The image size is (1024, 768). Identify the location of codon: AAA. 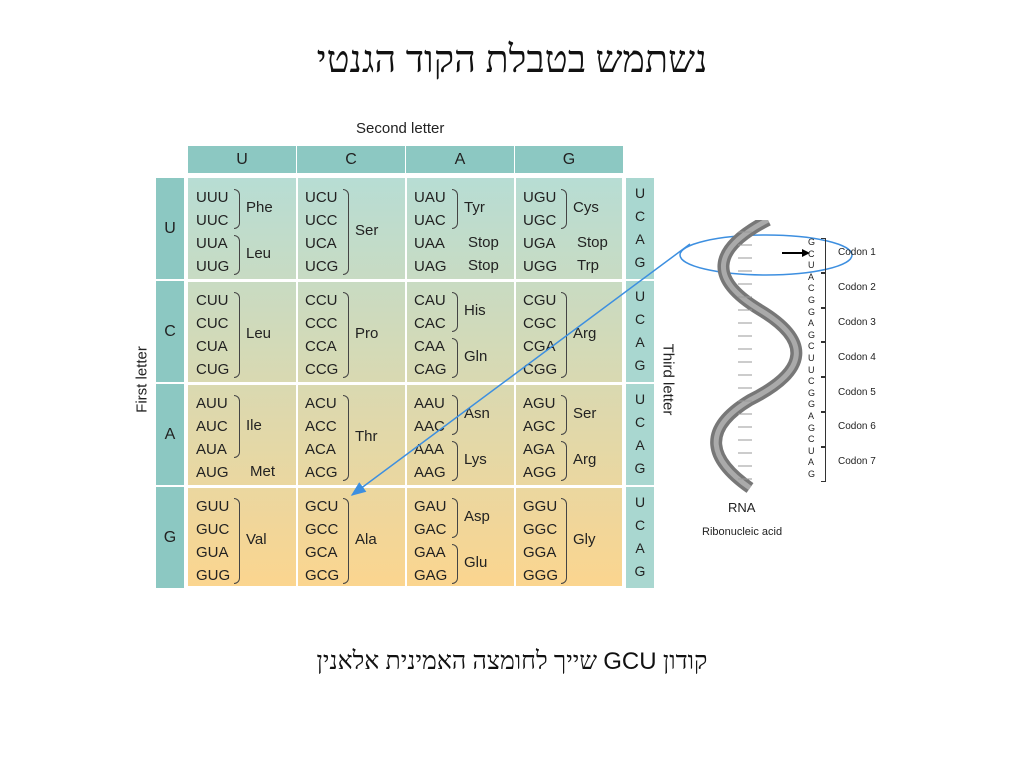
(429, 449).